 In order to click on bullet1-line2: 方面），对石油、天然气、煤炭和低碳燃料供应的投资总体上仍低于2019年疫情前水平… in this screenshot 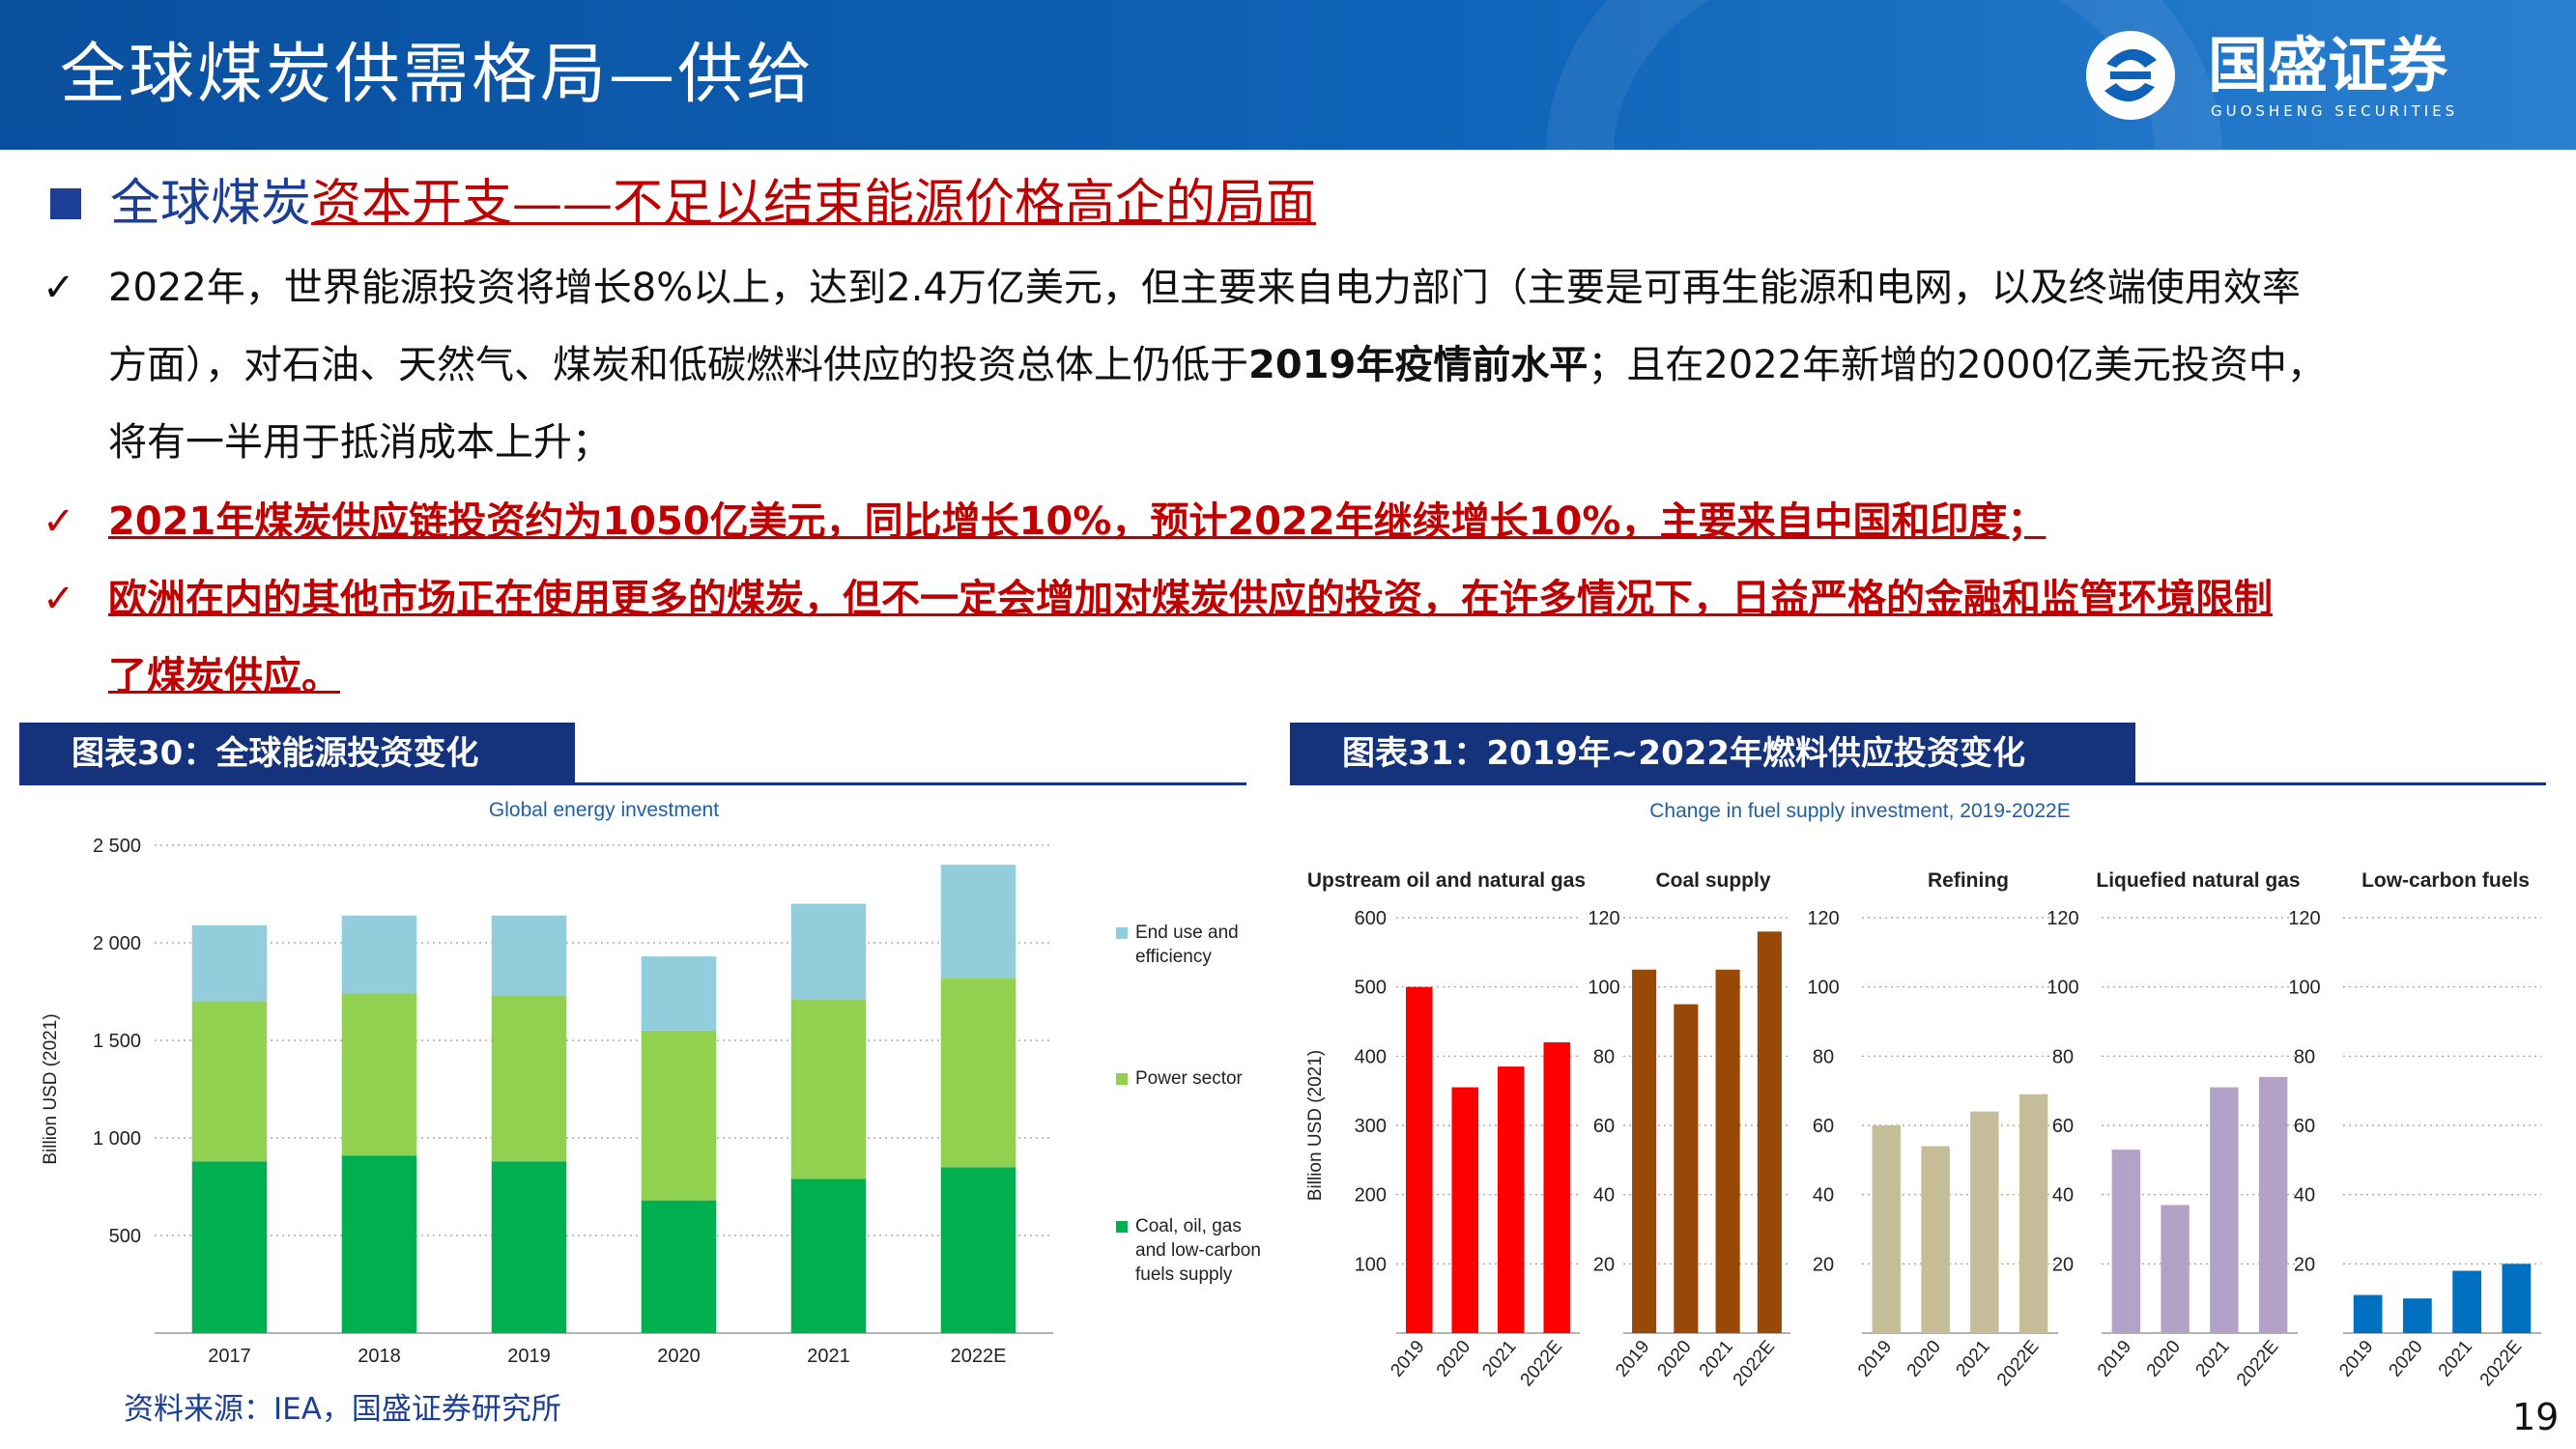, I will do `click(1217, 365)`.